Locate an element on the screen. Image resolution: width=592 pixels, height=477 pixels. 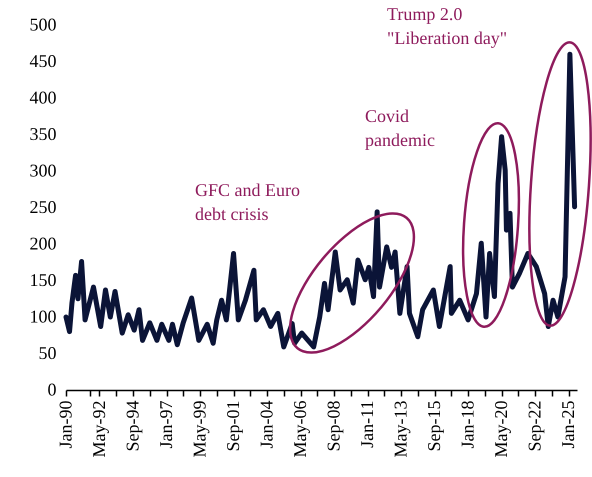
annotation: Covid pandemic is located at coordinates (400, 128).